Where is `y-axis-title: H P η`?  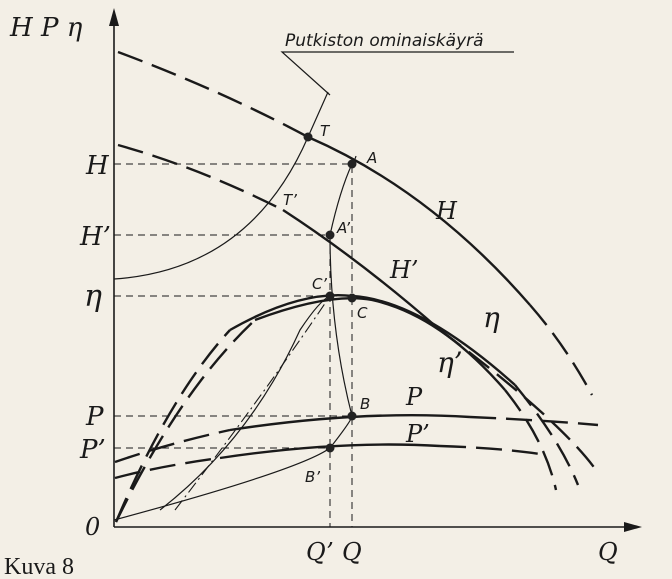 y-axis-title: H P η is located at coordinates (46, 28).